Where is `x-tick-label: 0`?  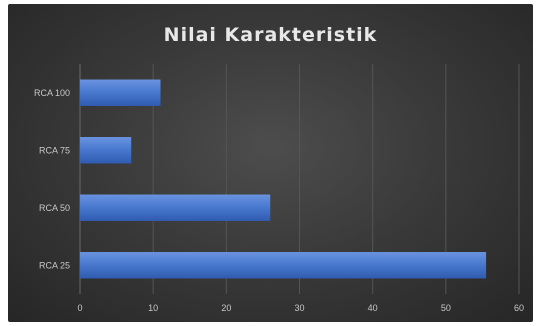 x-tick-label: 0 is located at coordinates (79, 308).